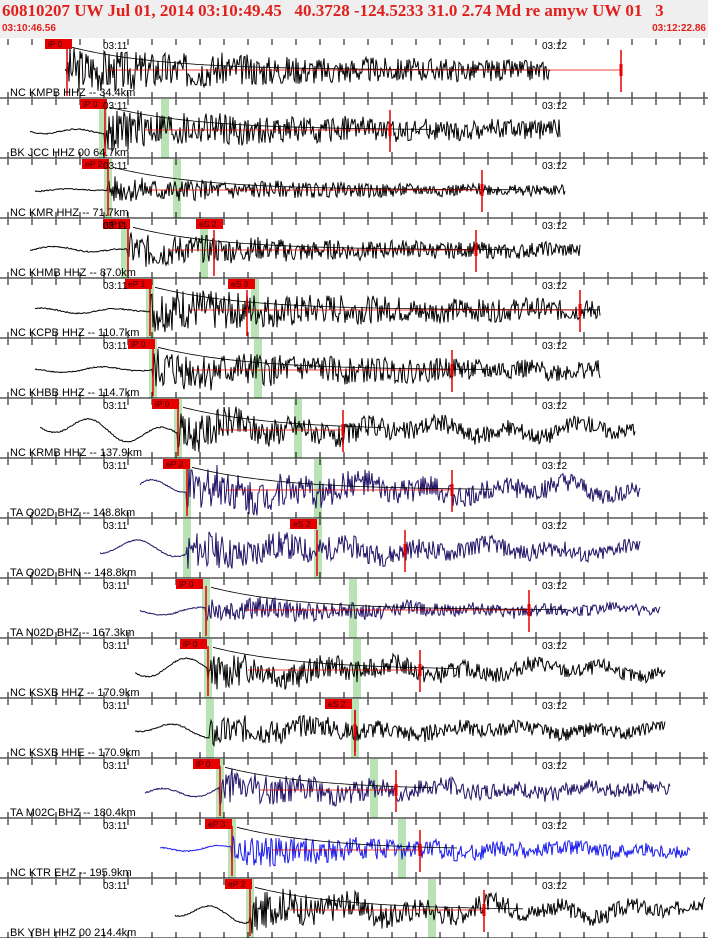 The width and height of the screenshot is (708, 938). I want to click on s-pick-label: eS 3, so click(240, 284).